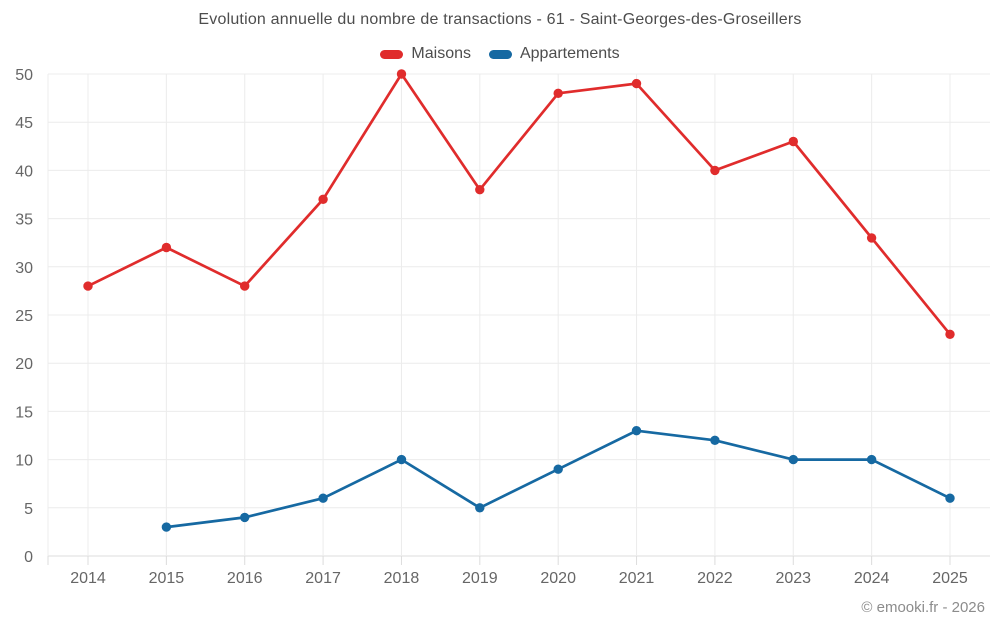  Describe the element at coordinates (950, 578) in the screenshot. I see `x-axis-tick-label: 2025` at that location.